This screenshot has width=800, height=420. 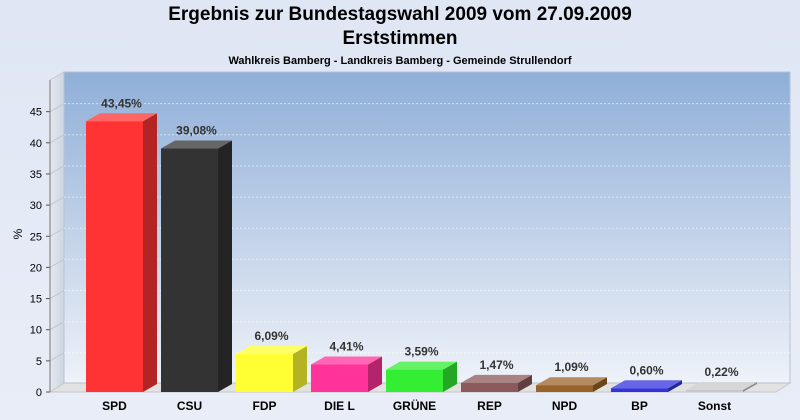 What do you see at coordinates (18, 233) in the screenshot?
I see `y-axis-label: %` at bounding box center [18, 233].